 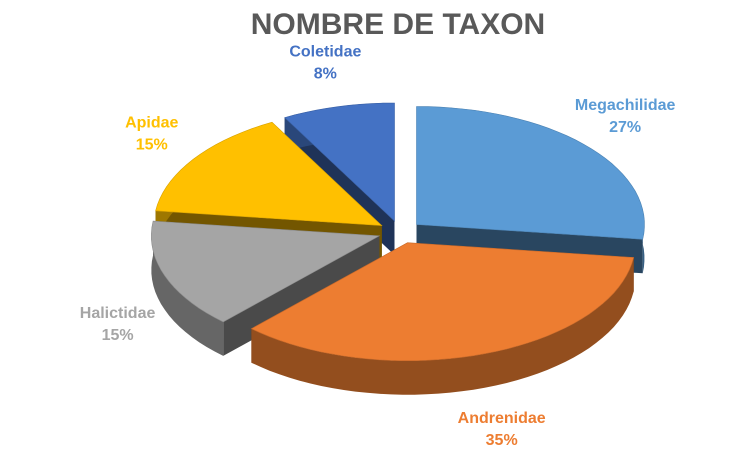 What do you see at coordinates (398, 24) in the screenshot?
I see `chart-title: NOMBRE DE TAXON` at bounding box center [398, 24].